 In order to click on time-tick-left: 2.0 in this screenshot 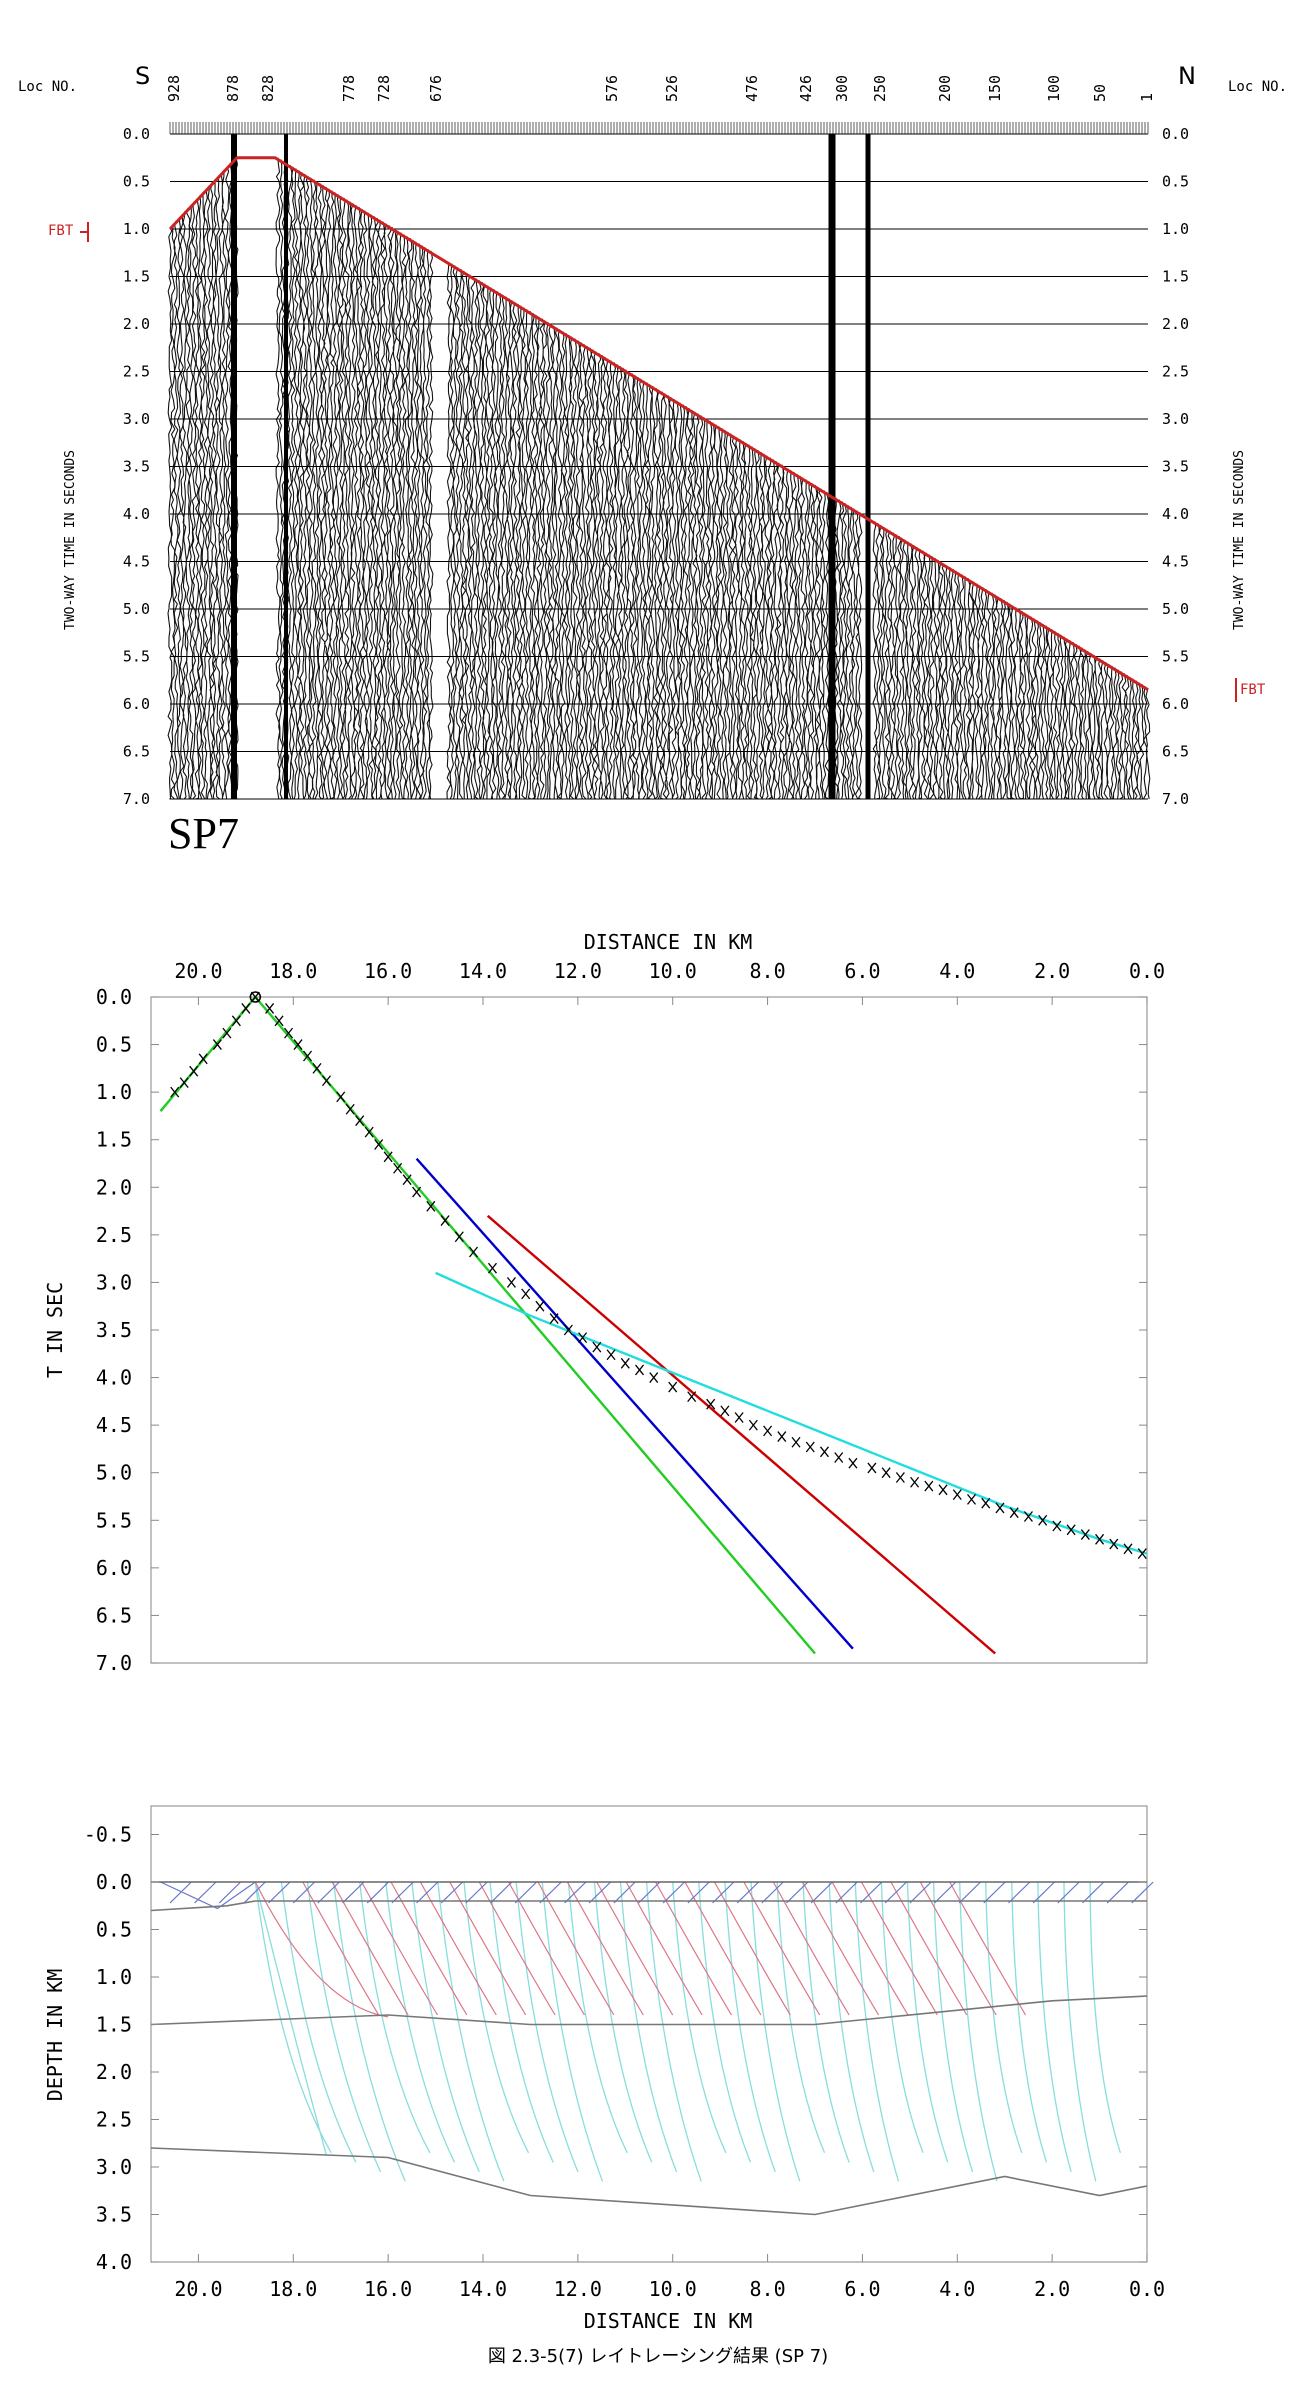, I will do `click(136, 324)`.